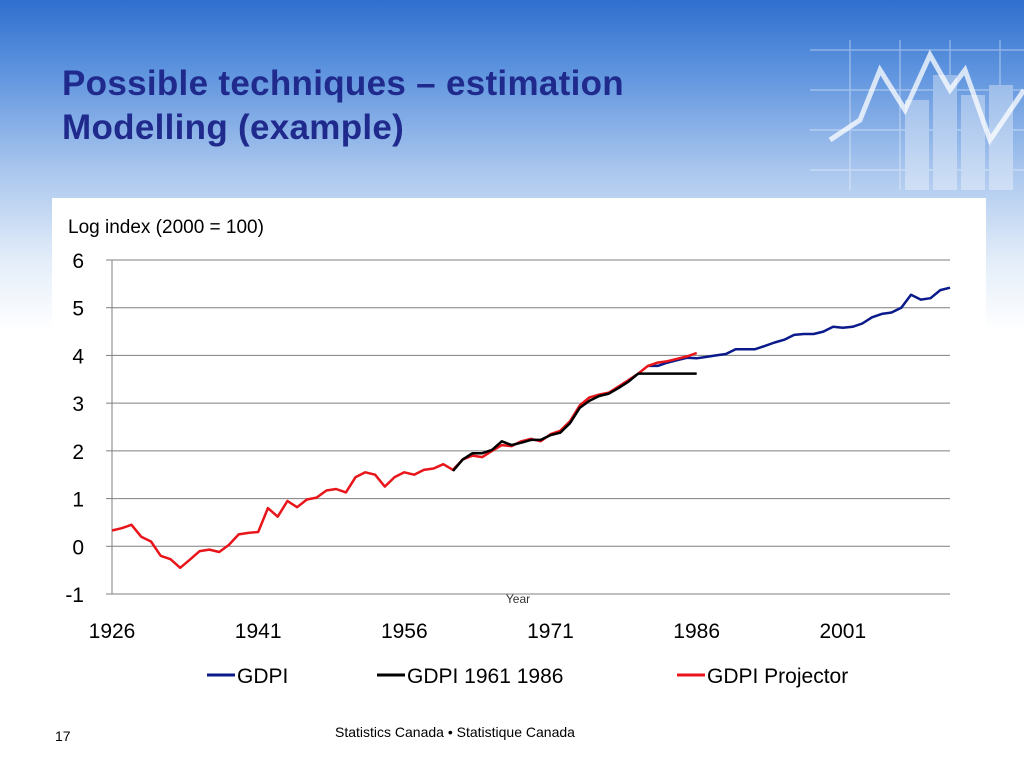 Image resolution: width=1024 pixels, height=768 pixels. I want to click on x-tick-label: 1986, so click(696, 631).